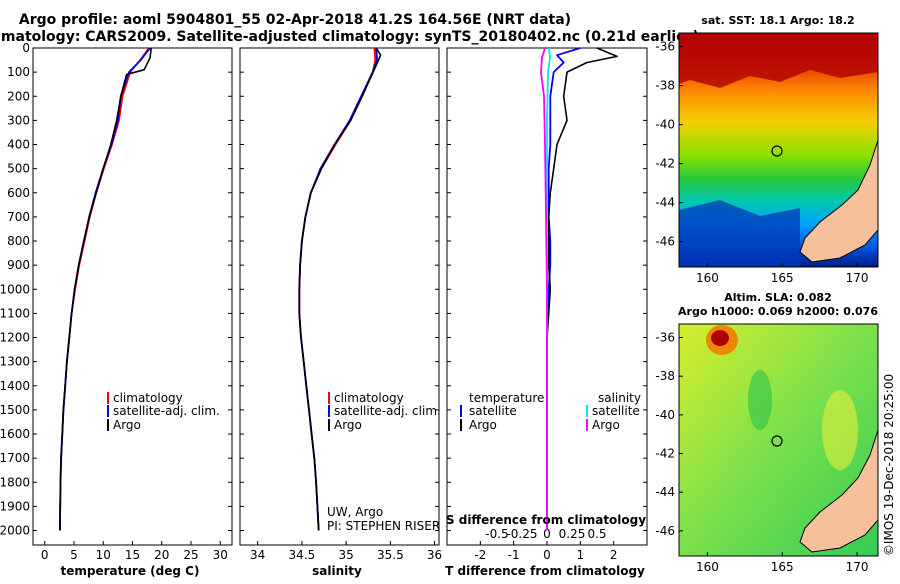 The image size is (900, 584). I want to click on depth-tick-label: 1800, so click(15, 482).